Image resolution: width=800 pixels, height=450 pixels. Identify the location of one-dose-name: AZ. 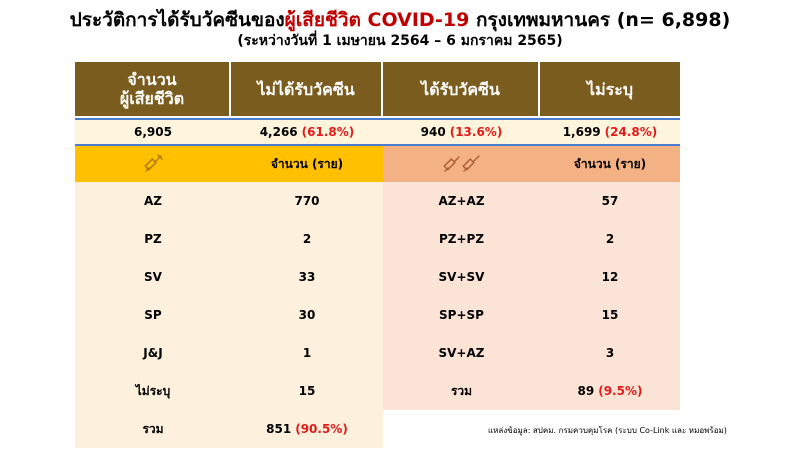
(153, 201).